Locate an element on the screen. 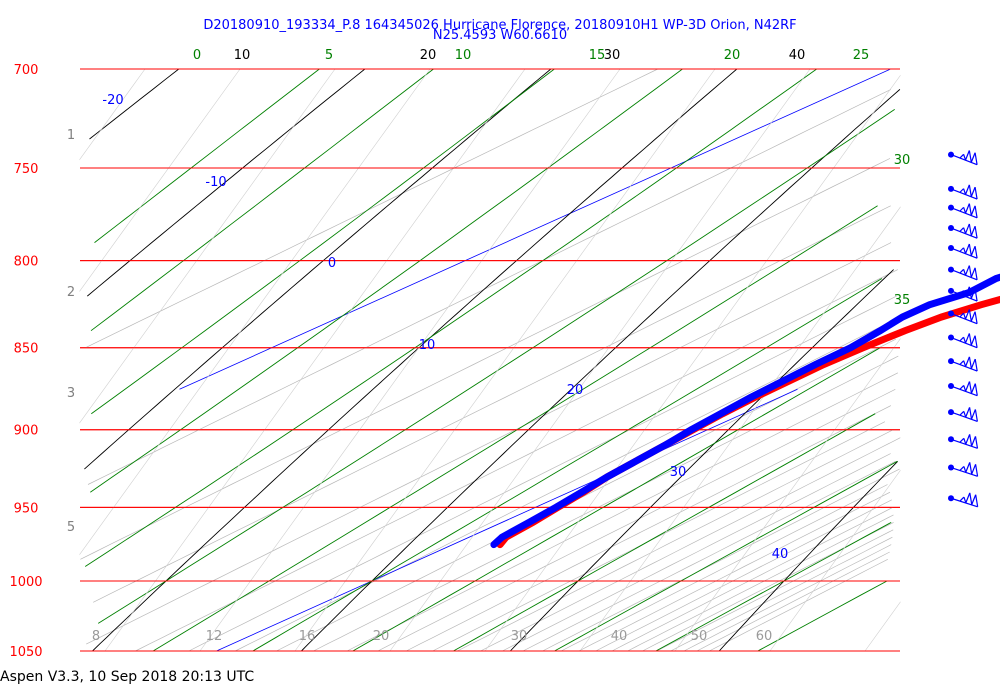 This screenshot has width=1000, height=700. footer-text: Aspen V3.3, 10 Sep 2018 20:13 UTC is located at coordinates (127, 677).